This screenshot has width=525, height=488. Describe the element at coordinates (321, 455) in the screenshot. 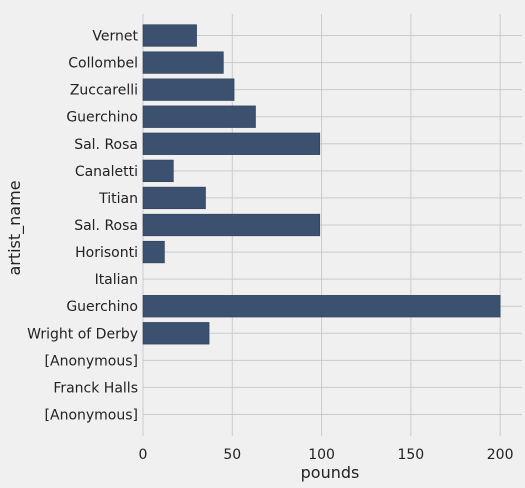

I see `x-tick-label: 100` at that location.